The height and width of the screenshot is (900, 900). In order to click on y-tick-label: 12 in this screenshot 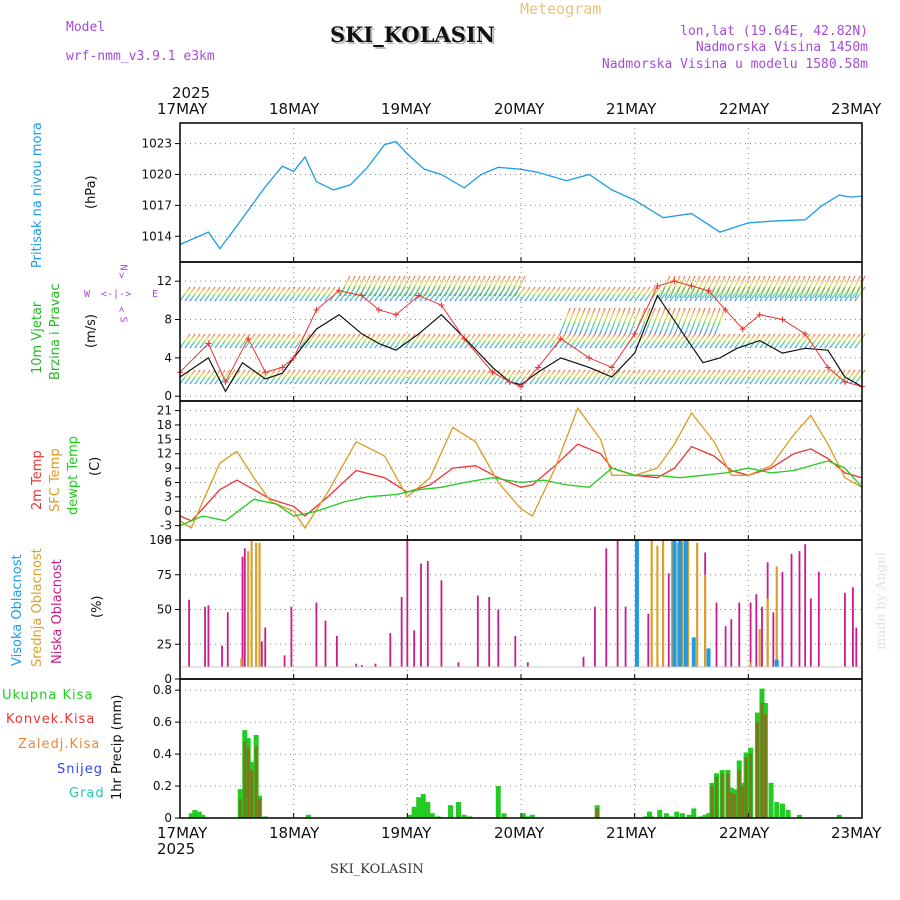, I will do `click(164, 454)`.